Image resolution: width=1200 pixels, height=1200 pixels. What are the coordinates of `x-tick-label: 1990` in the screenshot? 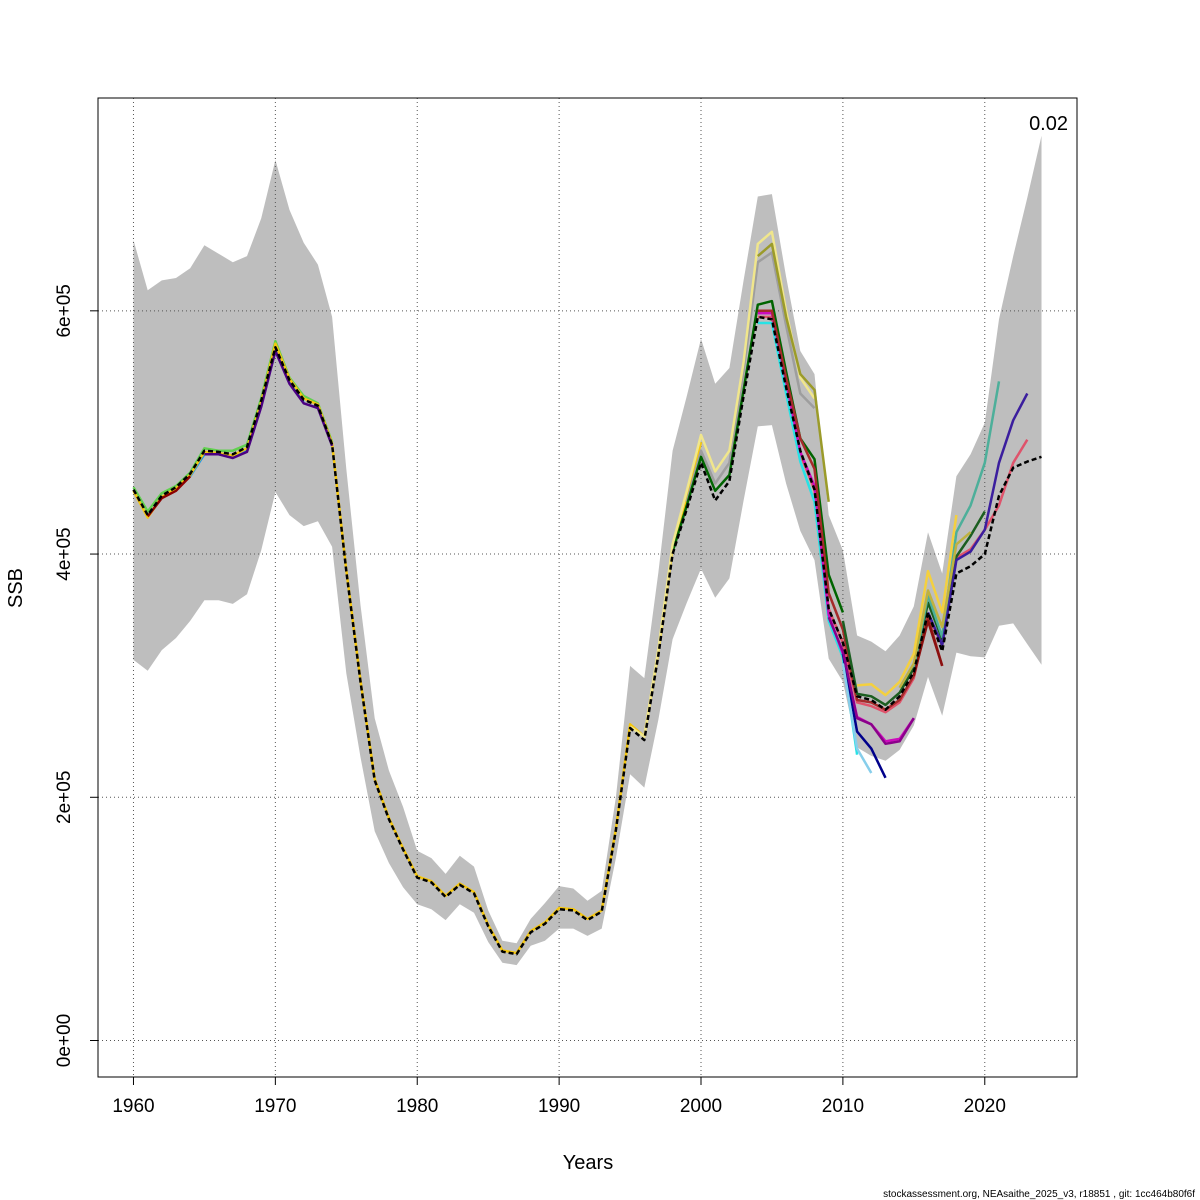 It's located at (559, 1106).